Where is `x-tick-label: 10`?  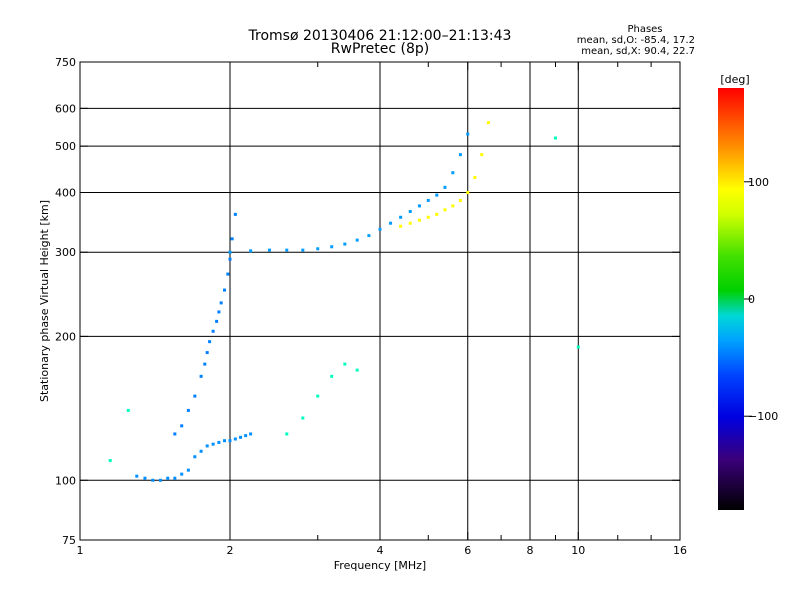
x-tick-label: 10 is located at coordinates (578, 550).